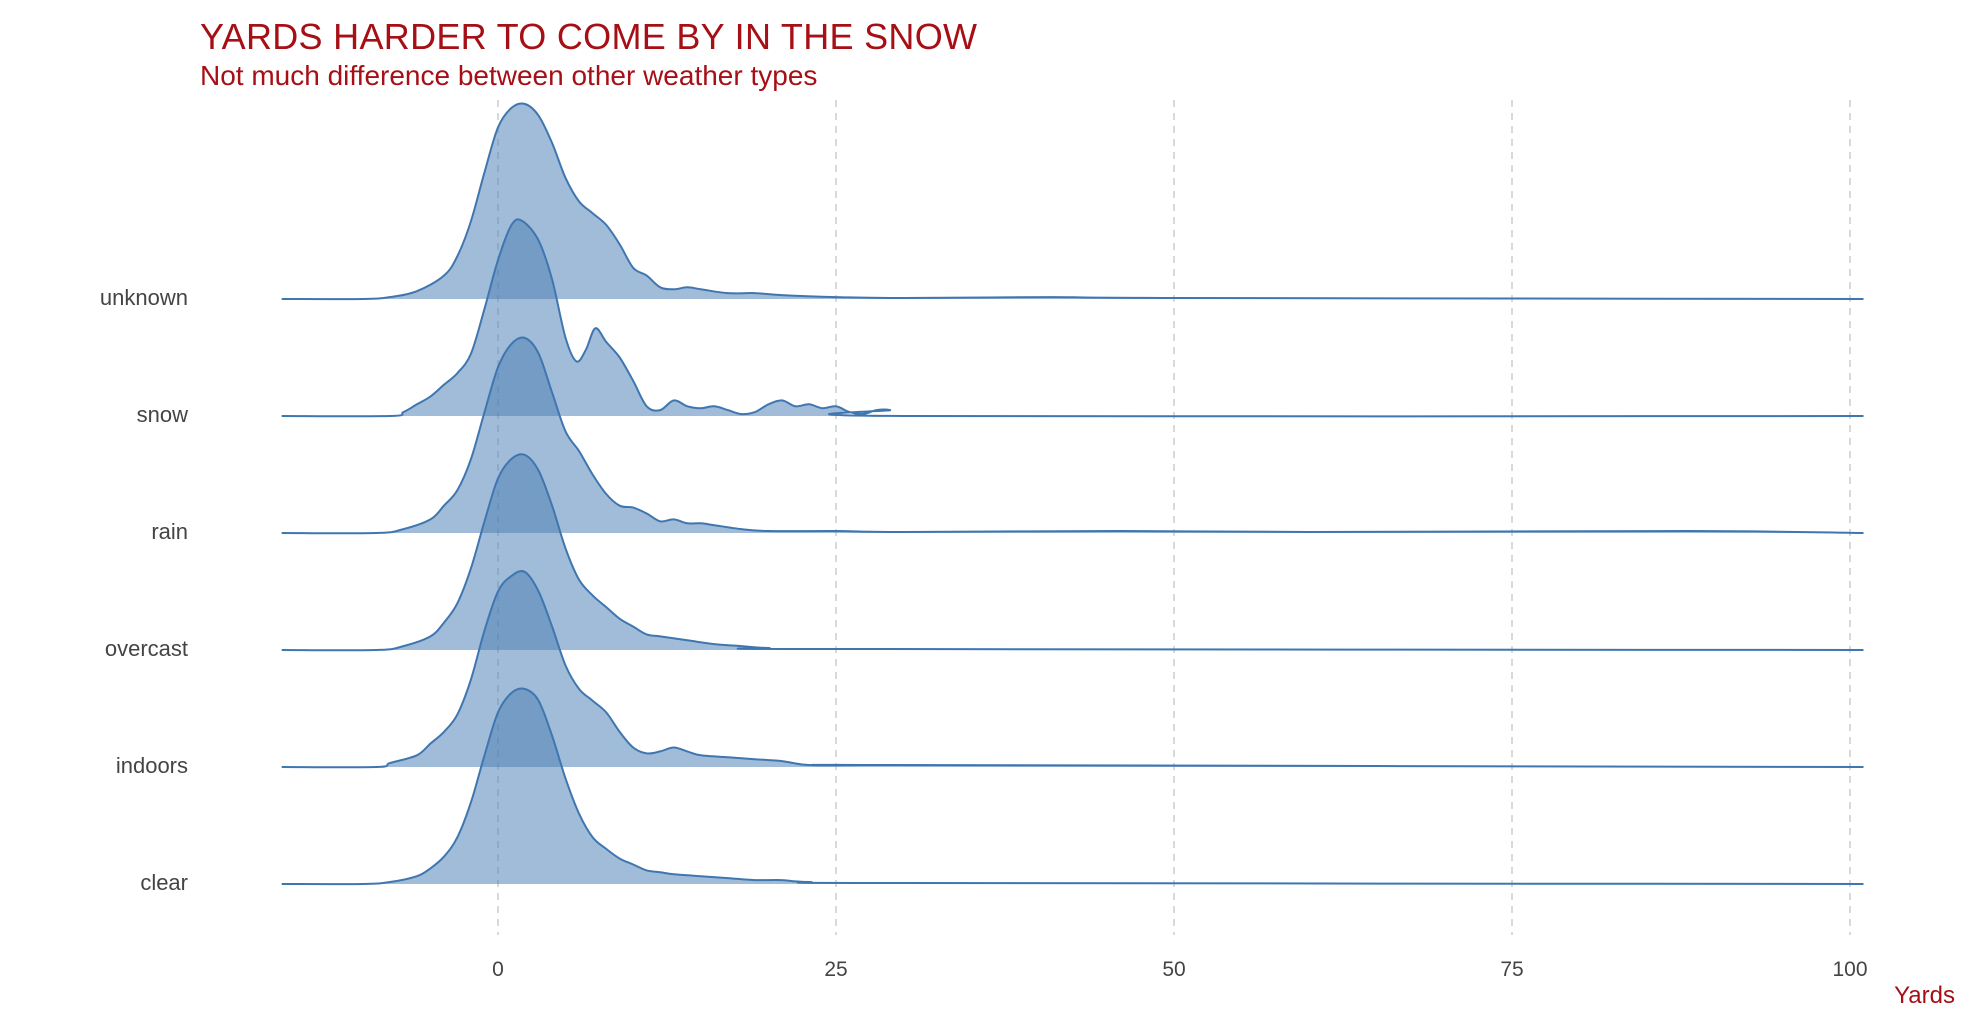 This screenshot has height=1010, width=1969. Describe the element at coordinates (164, 882) in the screenshot. I see `y-label-clear: clear` at that location.